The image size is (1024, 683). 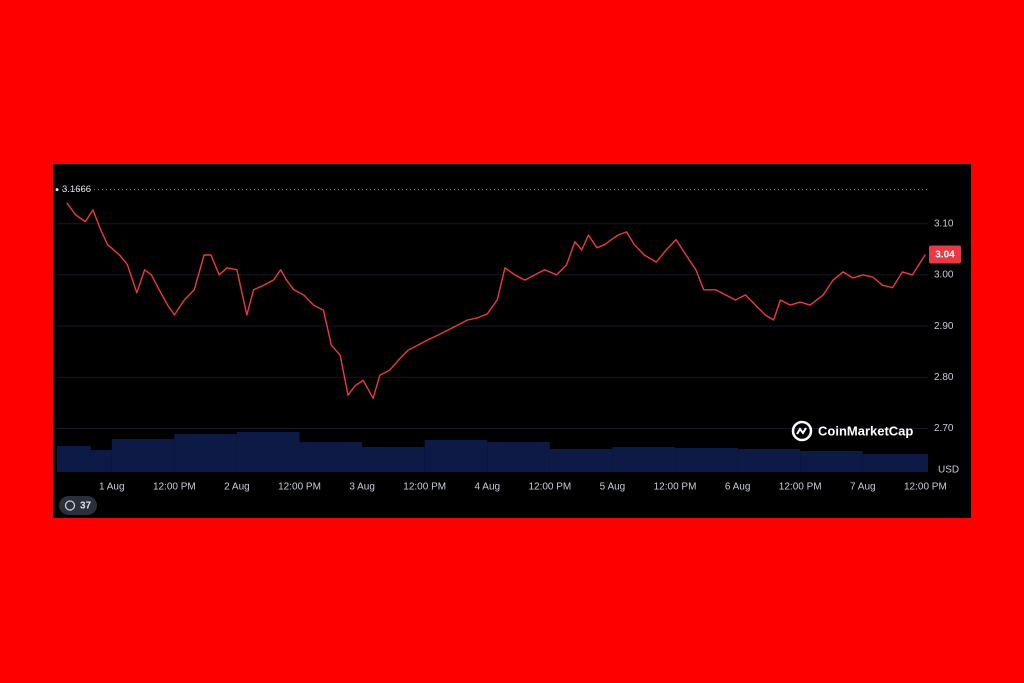 I want to click on watermark-logo, so click(x=802, y=431).